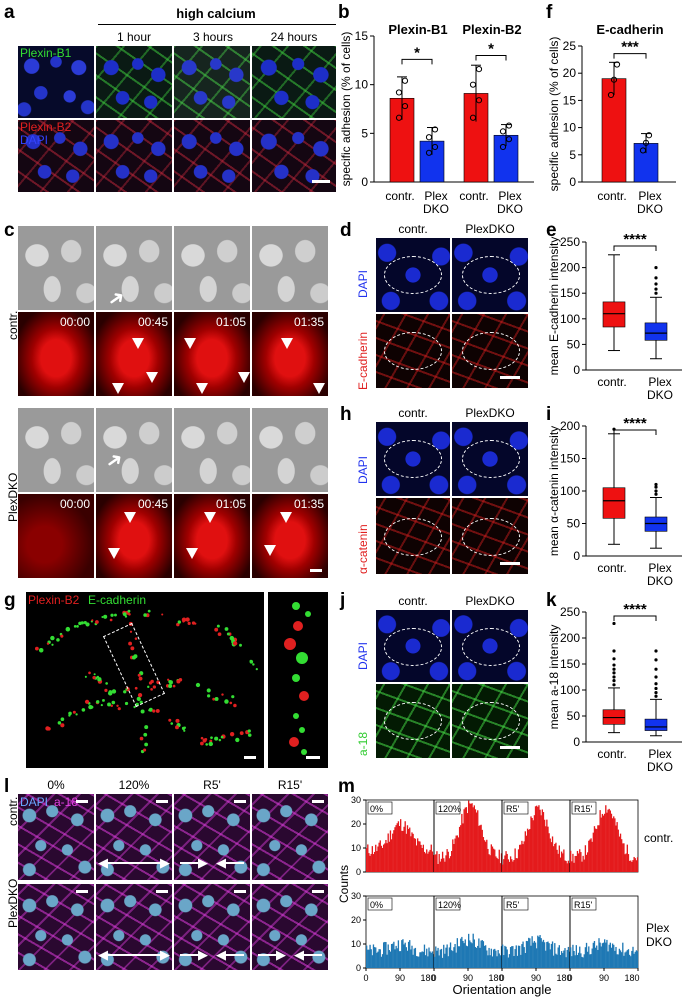 The image size is (689, 999). Describe the element at coordinates (574, 344) in the screenshot. I see `y-tick-label: 50` at that location.